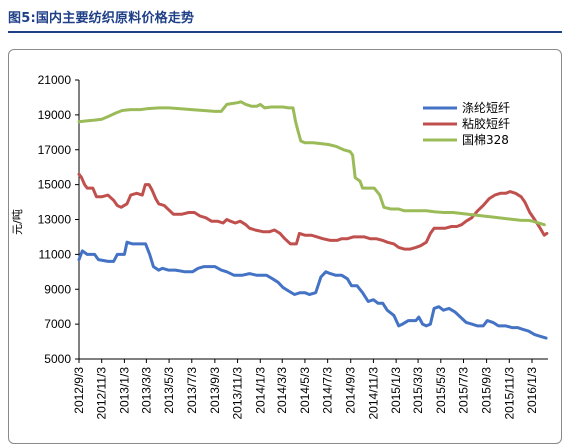 Image resolution: width=571 pixels, height=447 pixels. Describe the element at coordinates (313, 211) in the screenshot. I see `series-line` at that location.